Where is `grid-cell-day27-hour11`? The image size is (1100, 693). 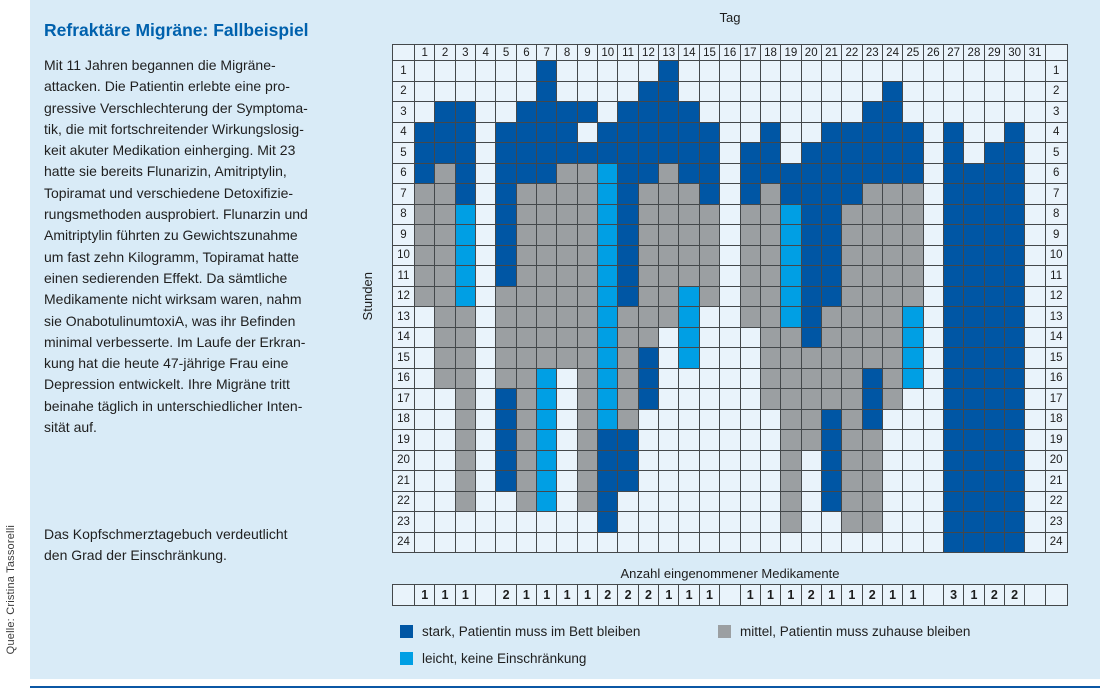 grid-cell-day27-hour11 is located at coordinates (953, 276).